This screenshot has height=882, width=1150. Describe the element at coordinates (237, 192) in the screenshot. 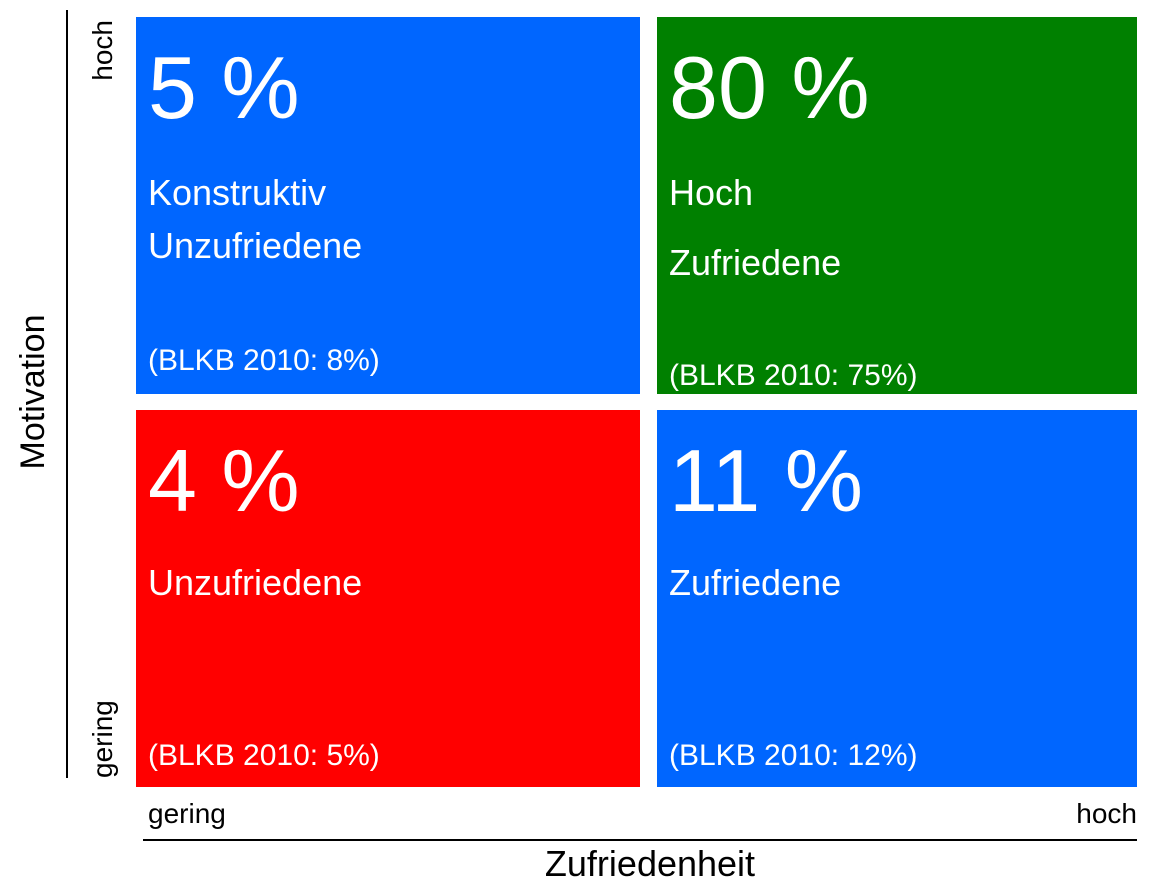

I see `quadrant-label: Konstruktiv` at that location.